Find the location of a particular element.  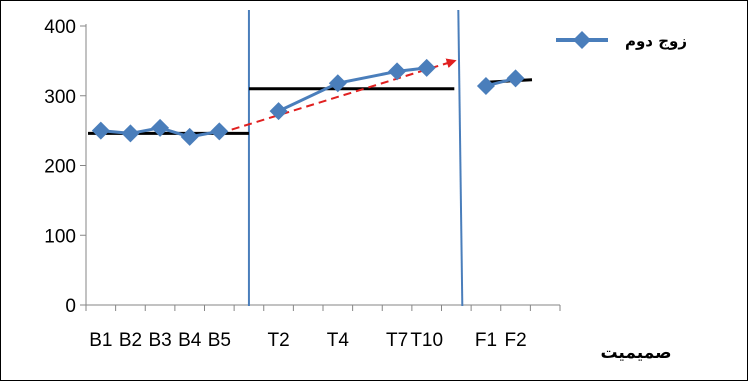

x-tick-label: T7 is located at coordinates (397, 340).